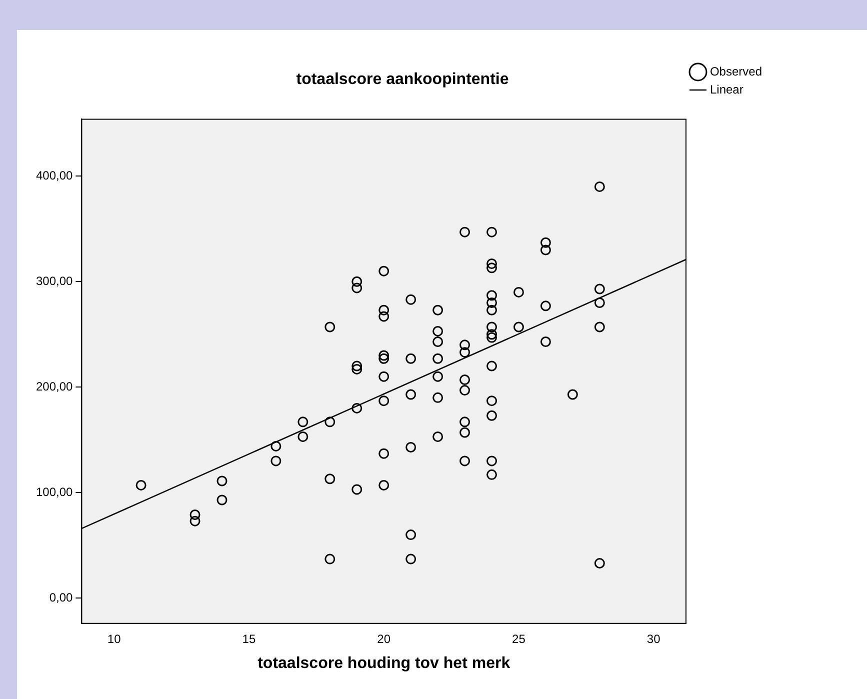  What do you see at coordinates (55, 491) in the screenshot?
I see `y-tick-label: 100,00` at bounding box center [55, 491].